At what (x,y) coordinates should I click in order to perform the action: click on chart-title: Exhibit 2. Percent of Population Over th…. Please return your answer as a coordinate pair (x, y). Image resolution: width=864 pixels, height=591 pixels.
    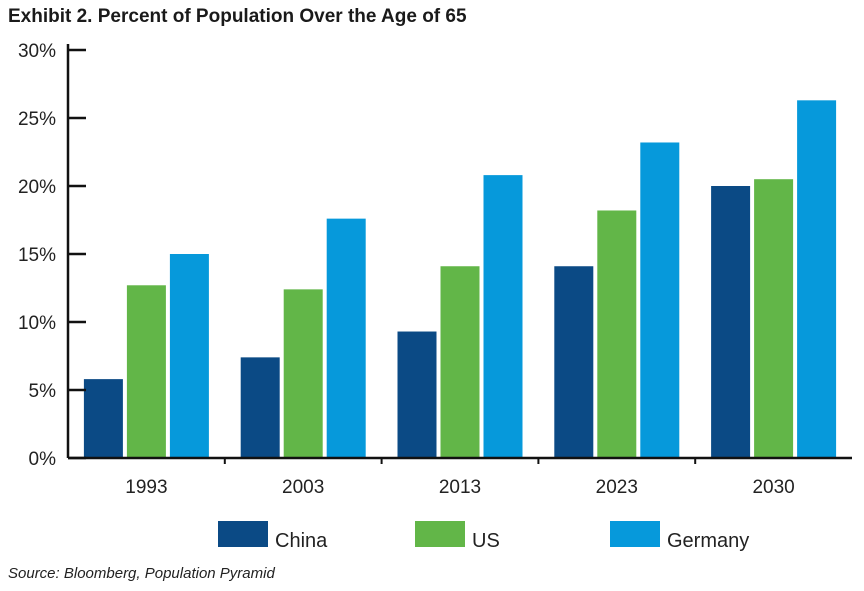
    Looking at the image, I should click on (237, 16).